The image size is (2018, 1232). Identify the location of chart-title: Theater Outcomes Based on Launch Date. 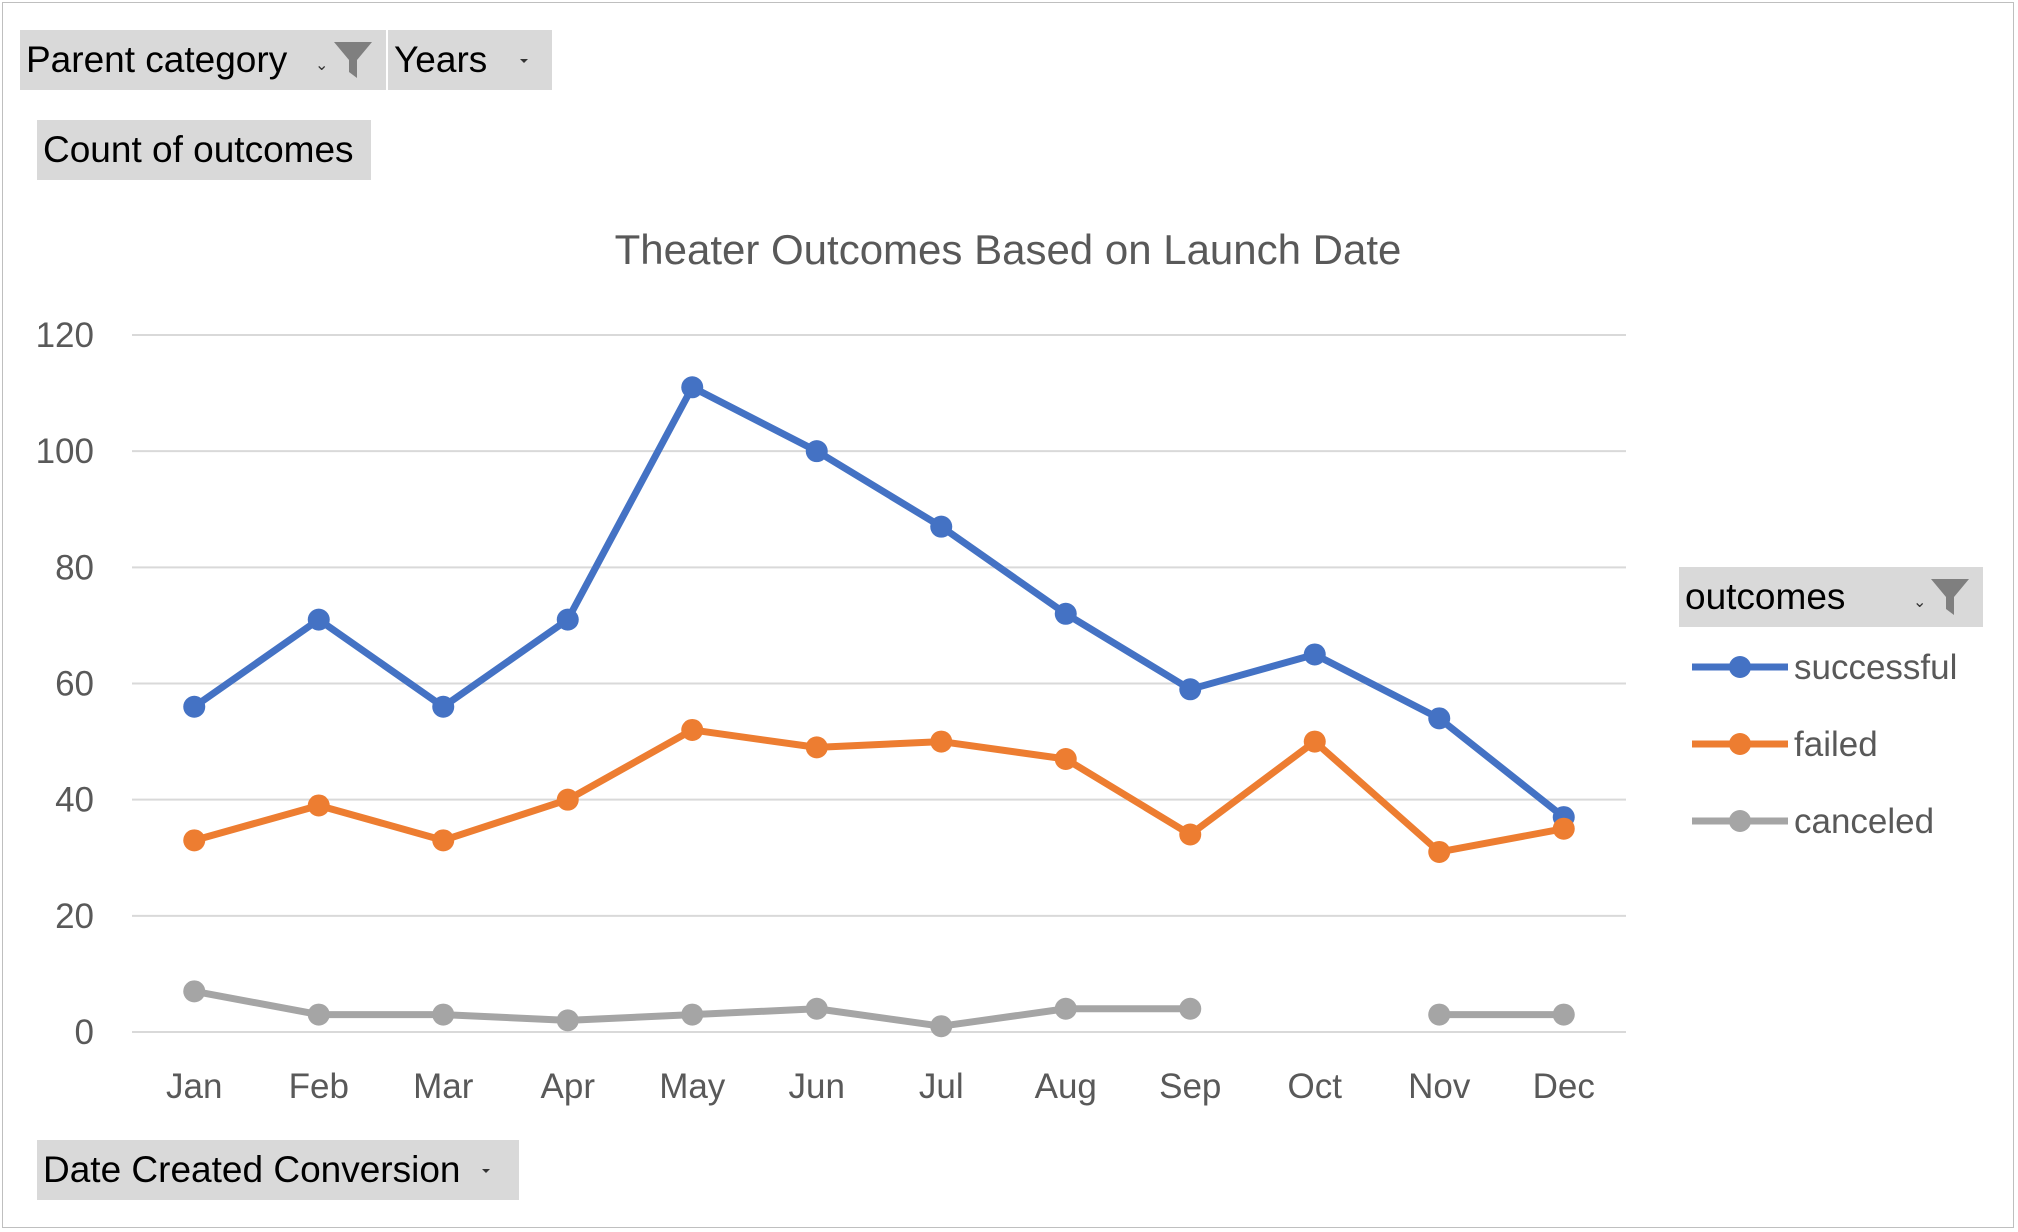
(1008, 249).